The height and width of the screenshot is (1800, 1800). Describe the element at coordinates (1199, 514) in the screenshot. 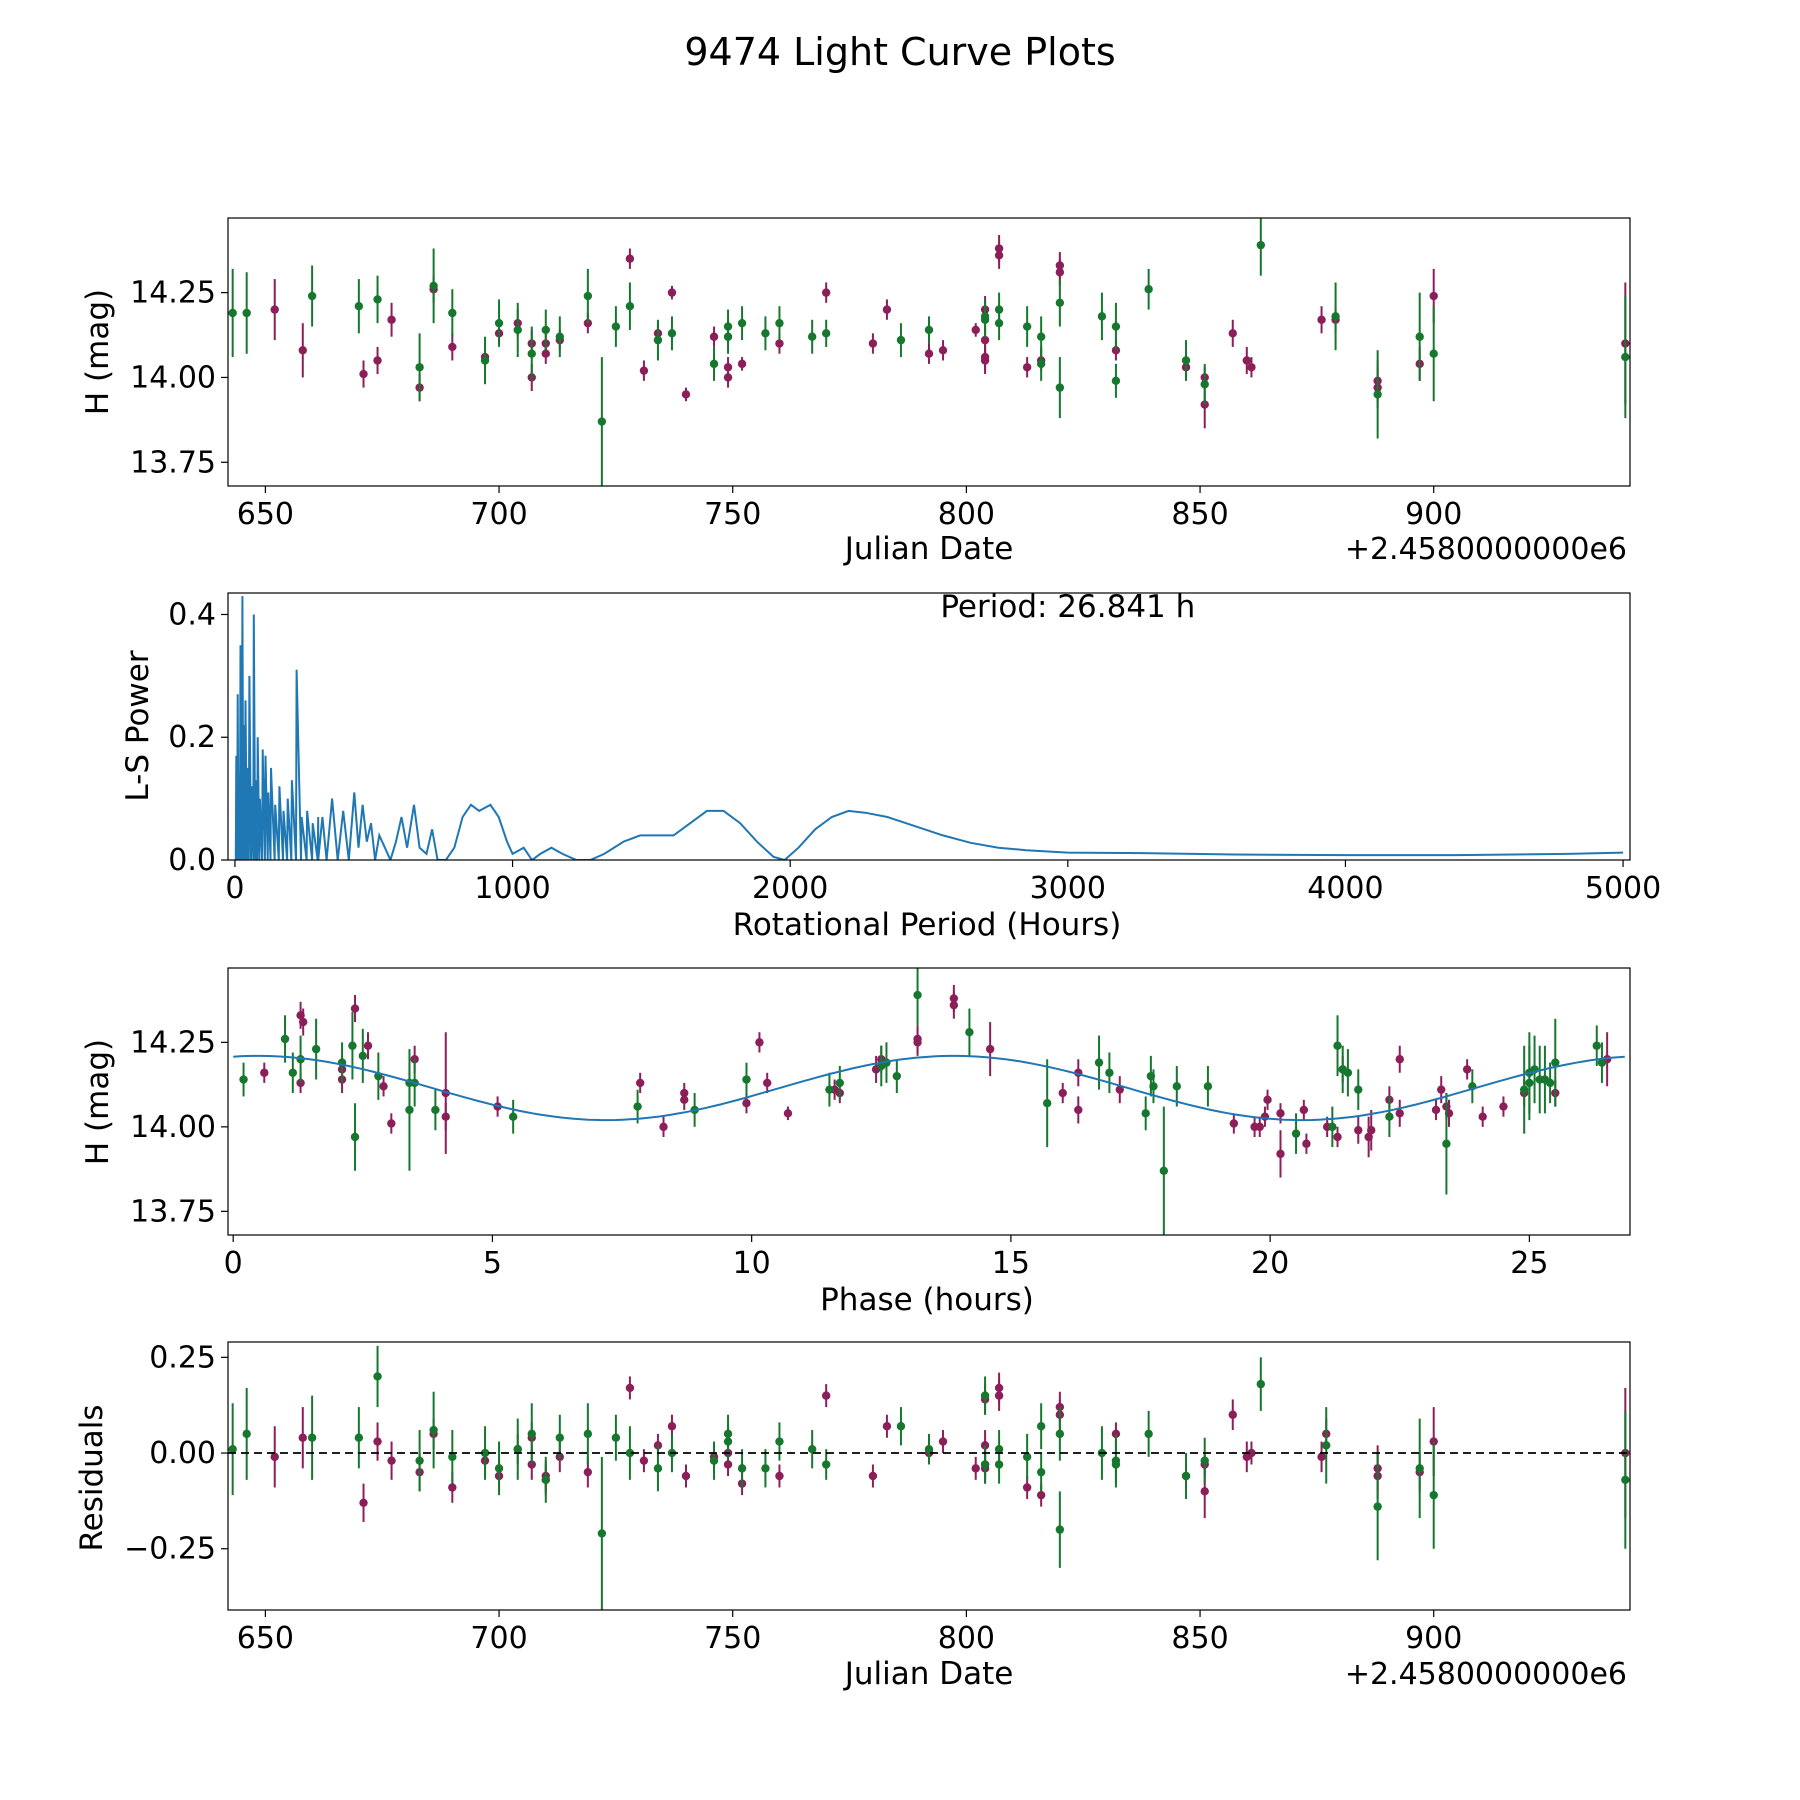

I see `x-tick-label: 850` at that location.